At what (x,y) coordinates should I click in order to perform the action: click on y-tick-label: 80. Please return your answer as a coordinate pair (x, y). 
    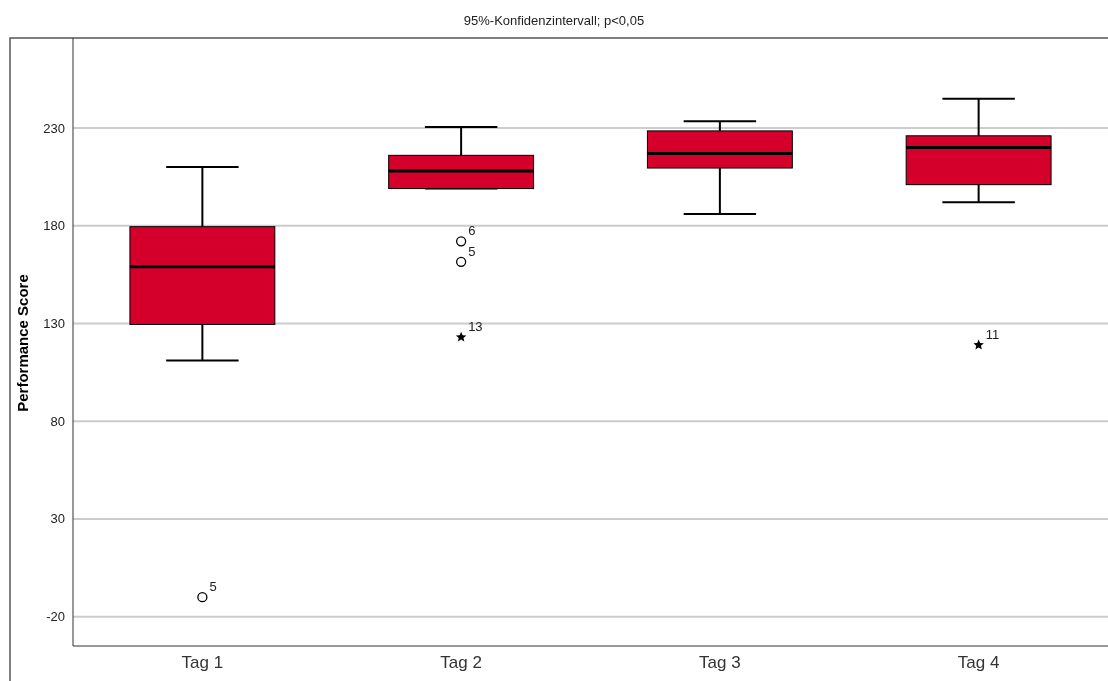
    Looking at the image, I should click on (57, 421).